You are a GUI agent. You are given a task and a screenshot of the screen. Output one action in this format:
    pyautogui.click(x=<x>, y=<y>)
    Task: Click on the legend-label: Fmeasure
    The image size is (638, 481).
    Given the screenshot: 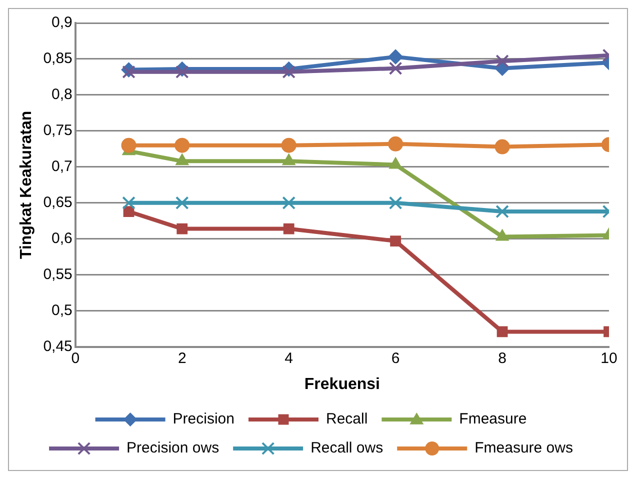 What is the action you would take?
    pyautogui.click(x=493, y=419)
    